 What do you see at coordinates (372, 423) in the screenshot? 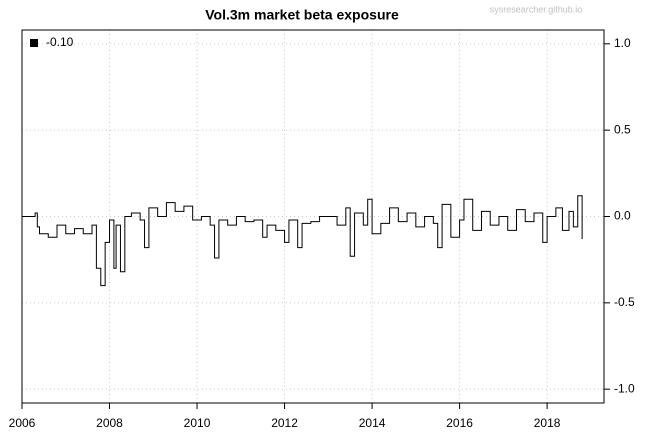
I see `x-tick-label: 2014` at bounding box center [372, 423].